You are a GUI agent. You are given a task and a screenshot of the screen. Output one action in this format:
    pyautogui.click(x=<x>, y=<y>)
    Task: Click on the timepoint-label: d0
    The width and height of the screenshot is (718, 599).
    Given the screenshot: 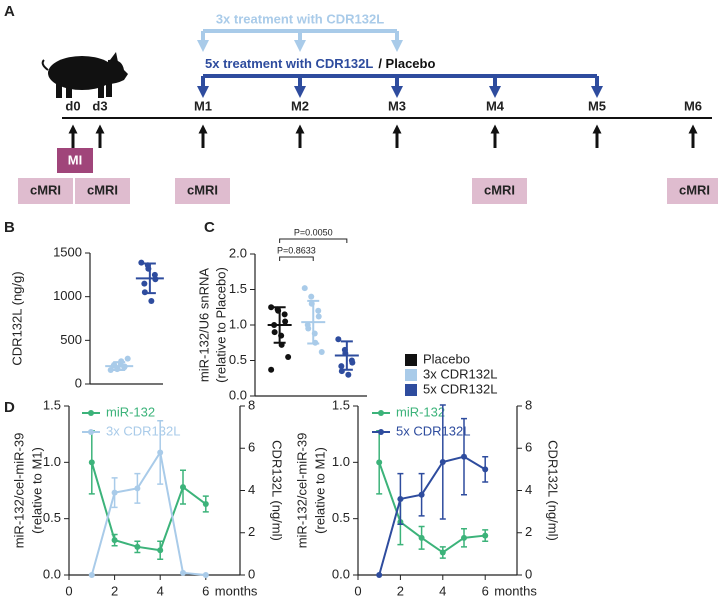 What is the action you would take?
    pyautogui.click(x=72, y=105)
    